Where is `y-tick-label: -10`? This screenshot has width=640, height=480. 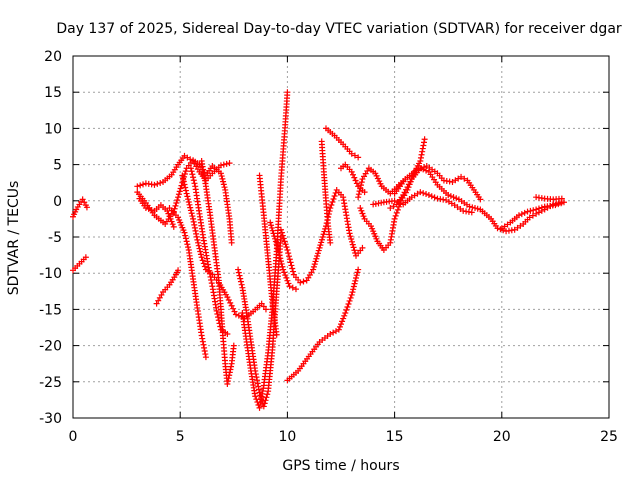
y-tick-label: -10 is located at coordinates (50, 274).